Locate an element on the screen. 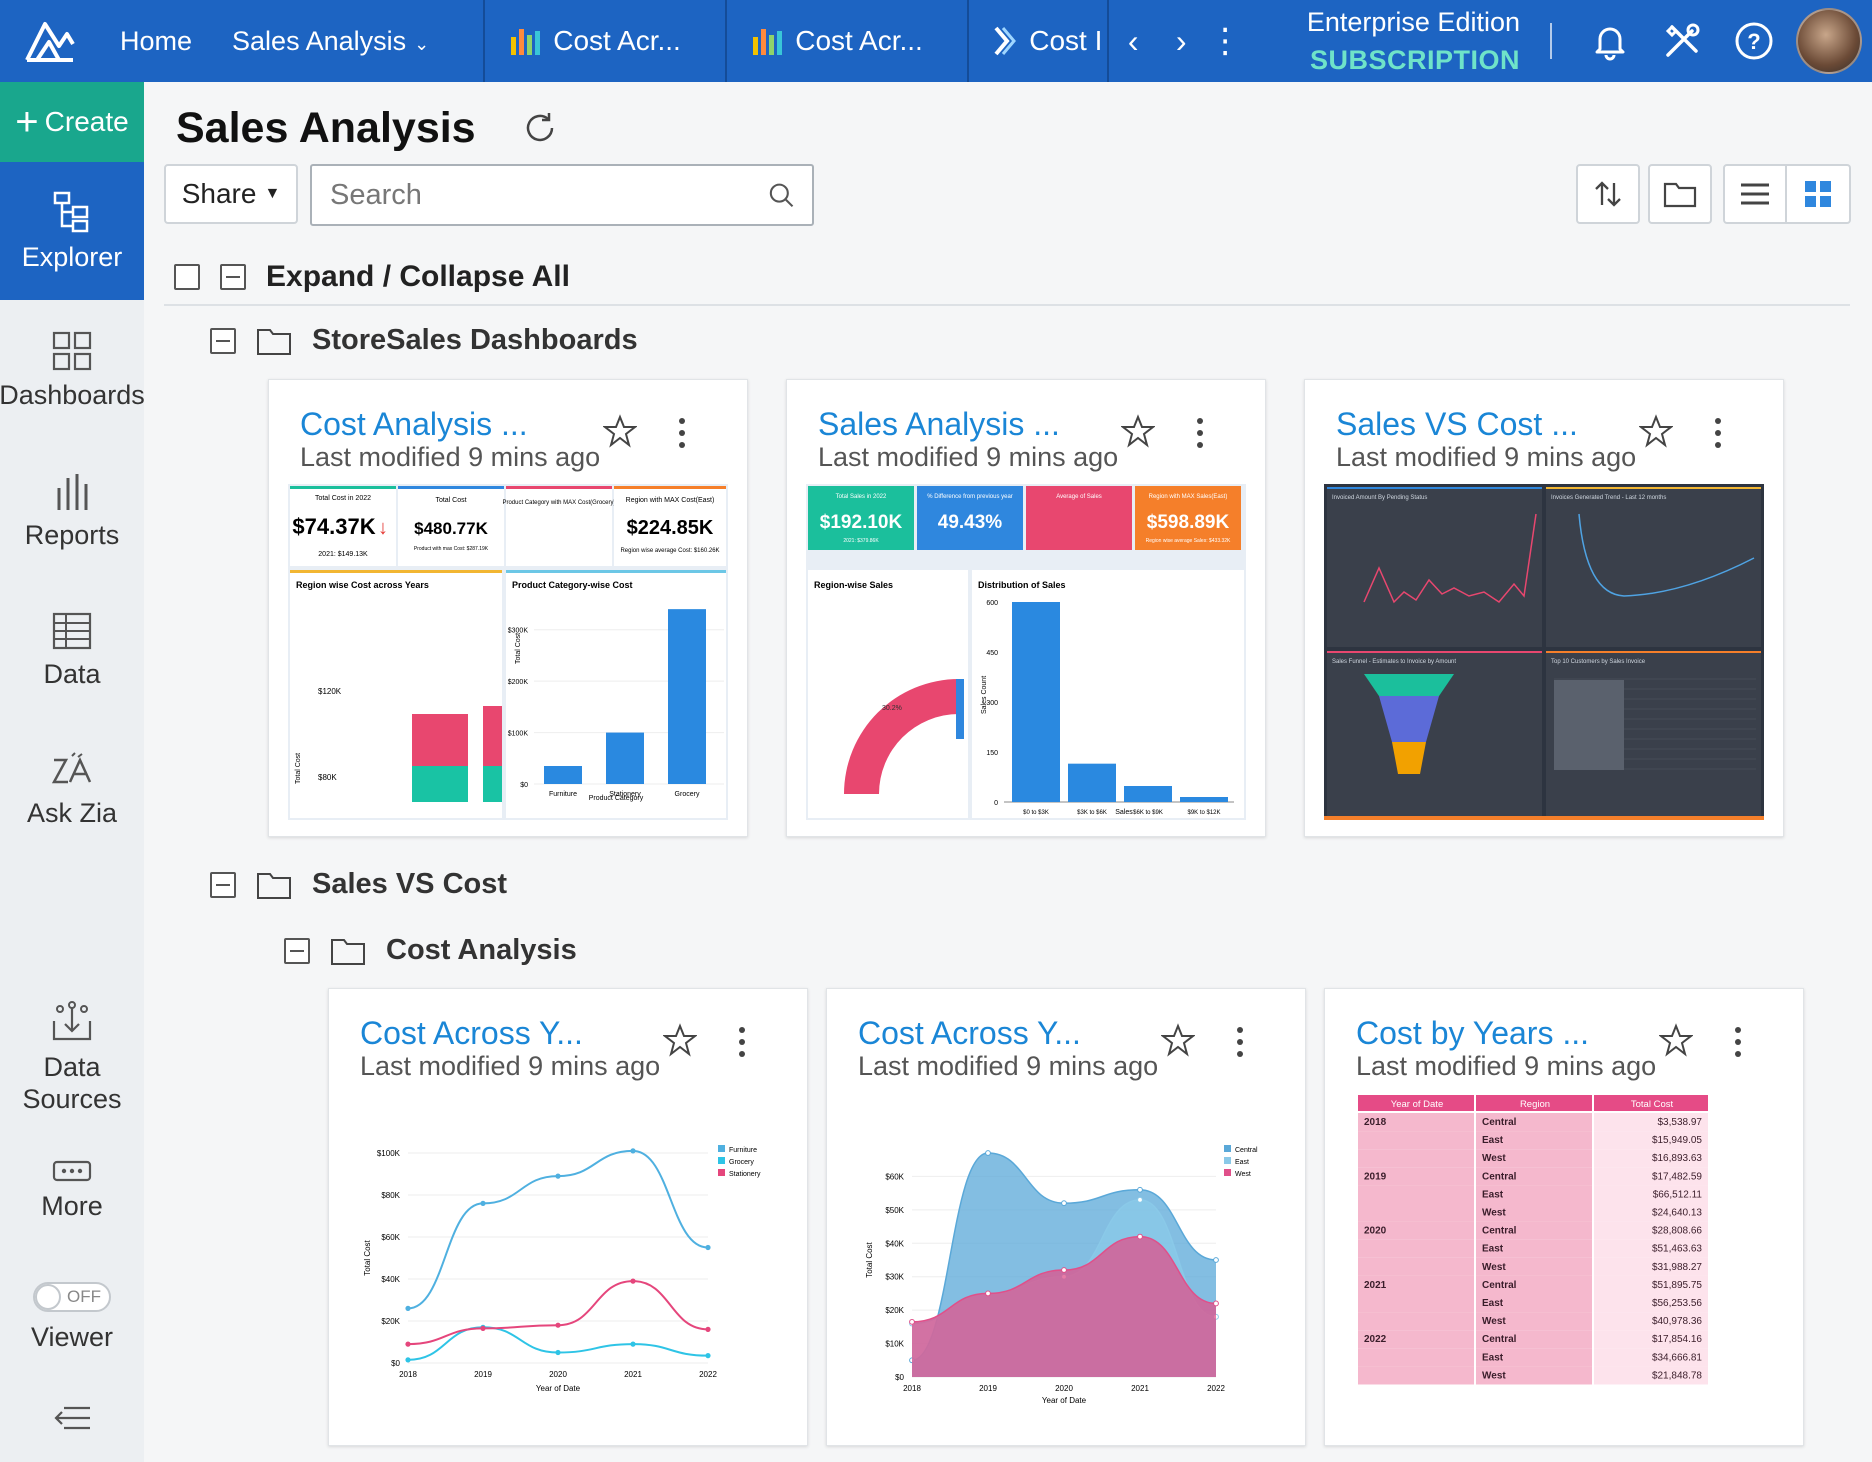 The height and width of the screenshot is (1462, 1872). kpi-label: Average of Sales is located at coordinates (1079, 497).